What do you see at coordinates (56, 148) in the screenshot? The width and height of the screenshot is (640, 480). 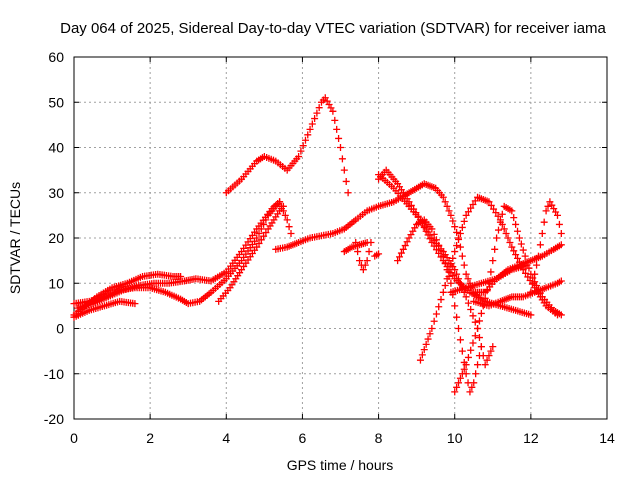 I see `y-tick-label: 40` at bounding box center [56, 148].